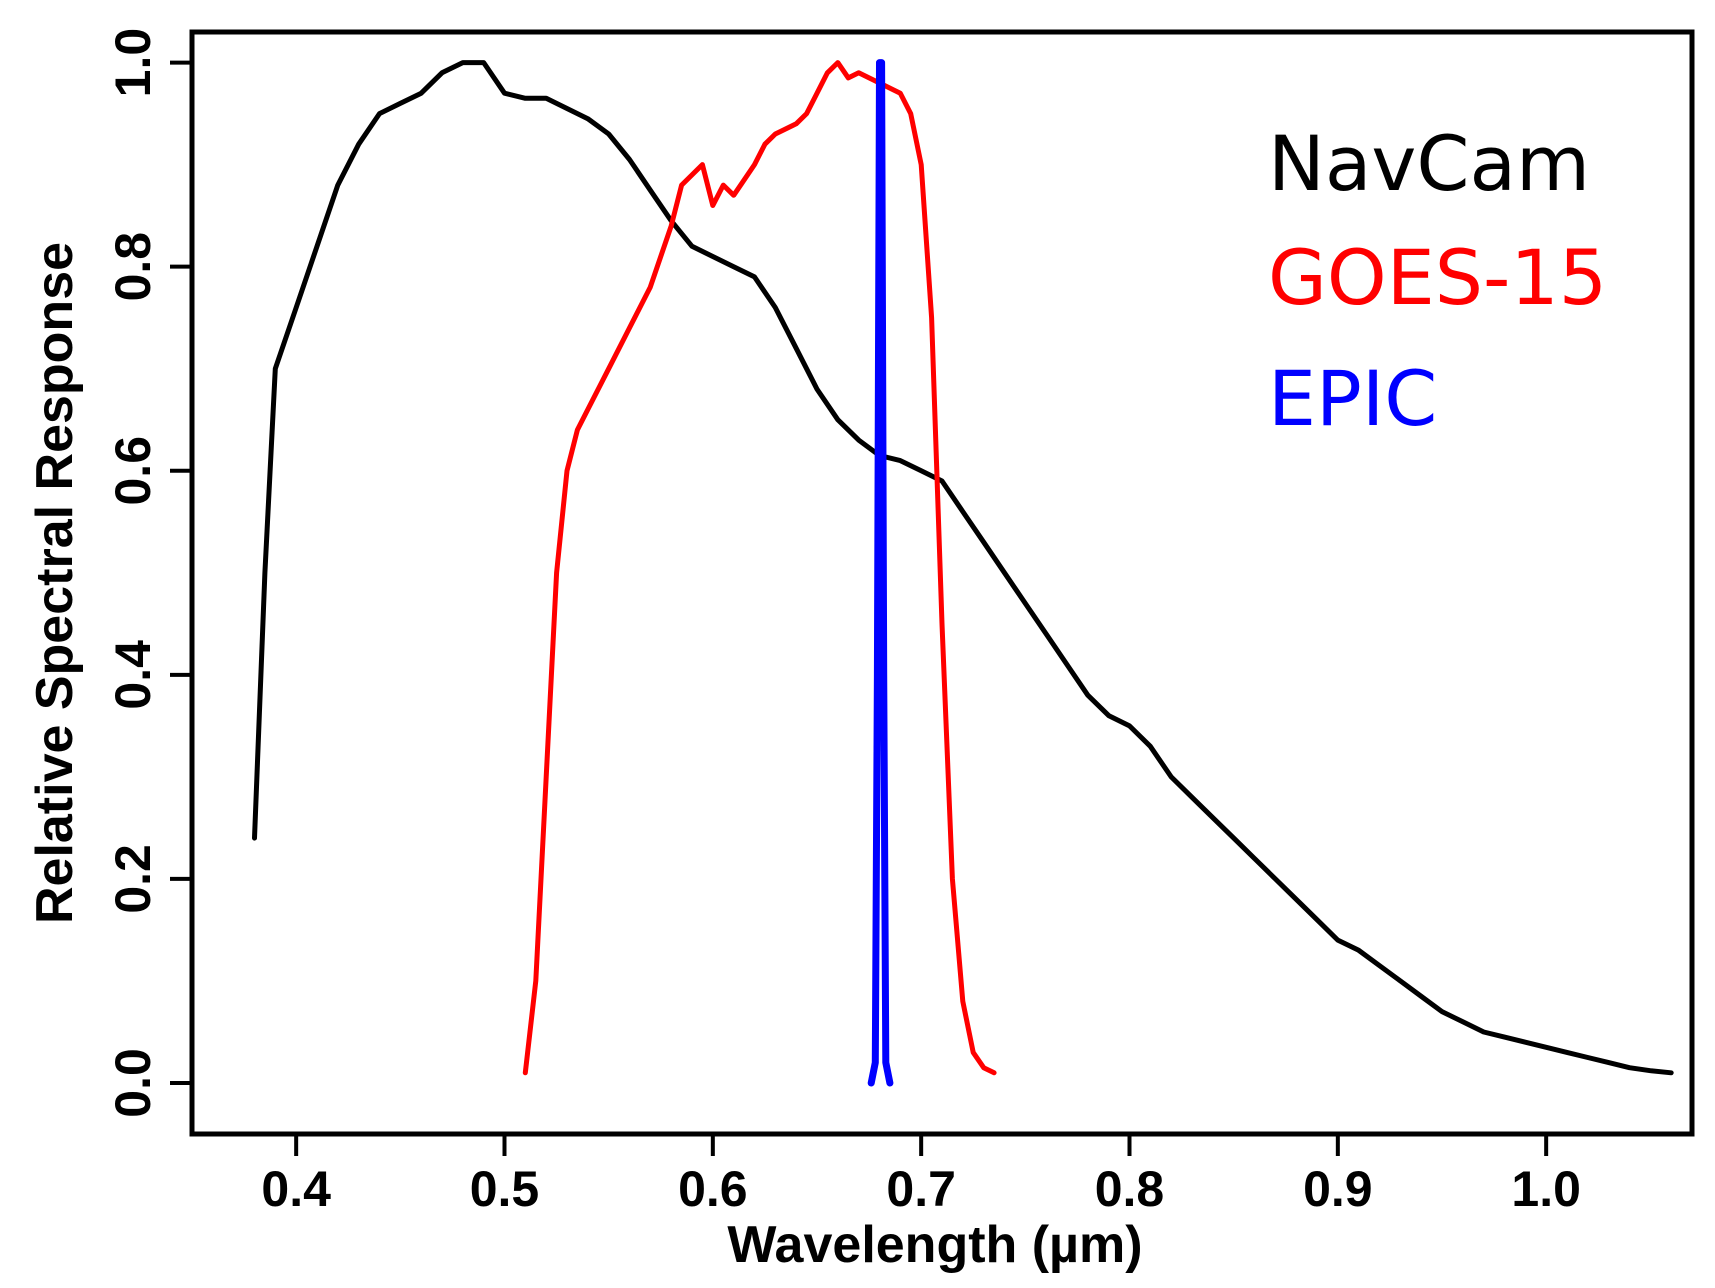 The width and height of the screenshot is (1715, 1288). Describe the element at coordinates (1338, 1189) in the screenshot. I see `x-tick-label: 0.9` at that location.